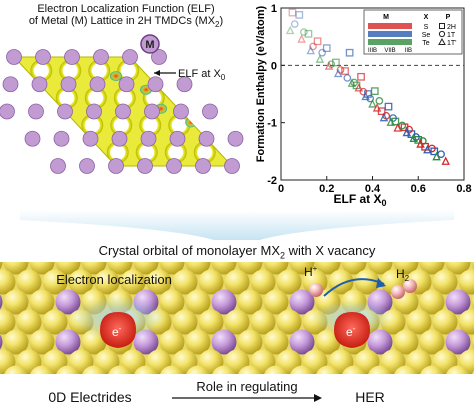 This screenshot has width=474, height=410. What do you see at coordinates (326, 189) in the screenshot?
I see `chart-x-tick-label: 0.2` at bounding box center [326, 189].